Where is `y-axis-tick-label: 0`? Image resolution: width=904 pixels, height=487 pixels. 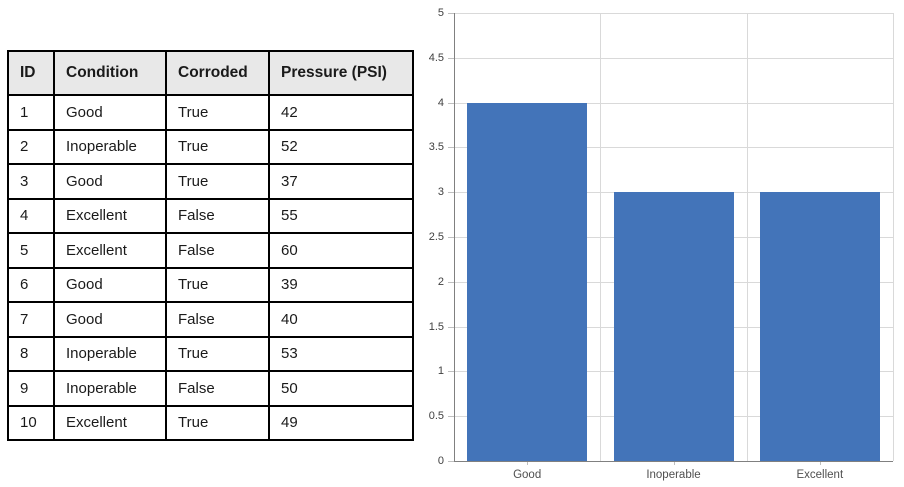
y-axis-tick-label: 0 is located at coordinates (440, 461).